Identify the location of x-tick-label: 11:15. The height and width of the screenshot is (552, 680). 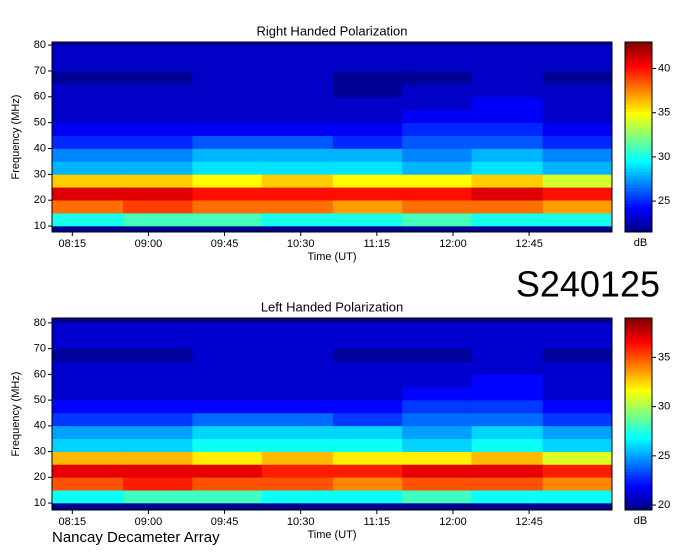
(376, 522).